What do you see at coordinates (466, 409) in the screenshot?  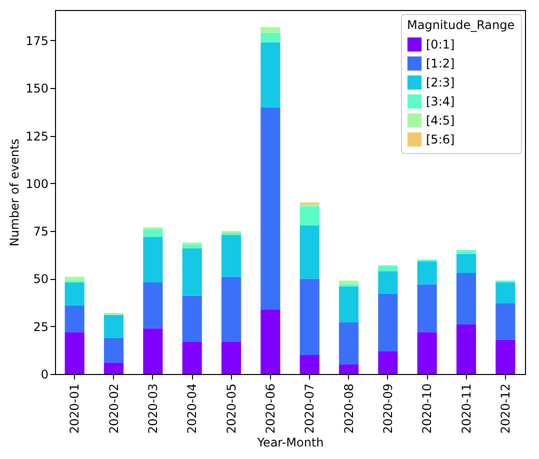 I see `x-tick-label: 2020-11` at bounding box center [466, 409].